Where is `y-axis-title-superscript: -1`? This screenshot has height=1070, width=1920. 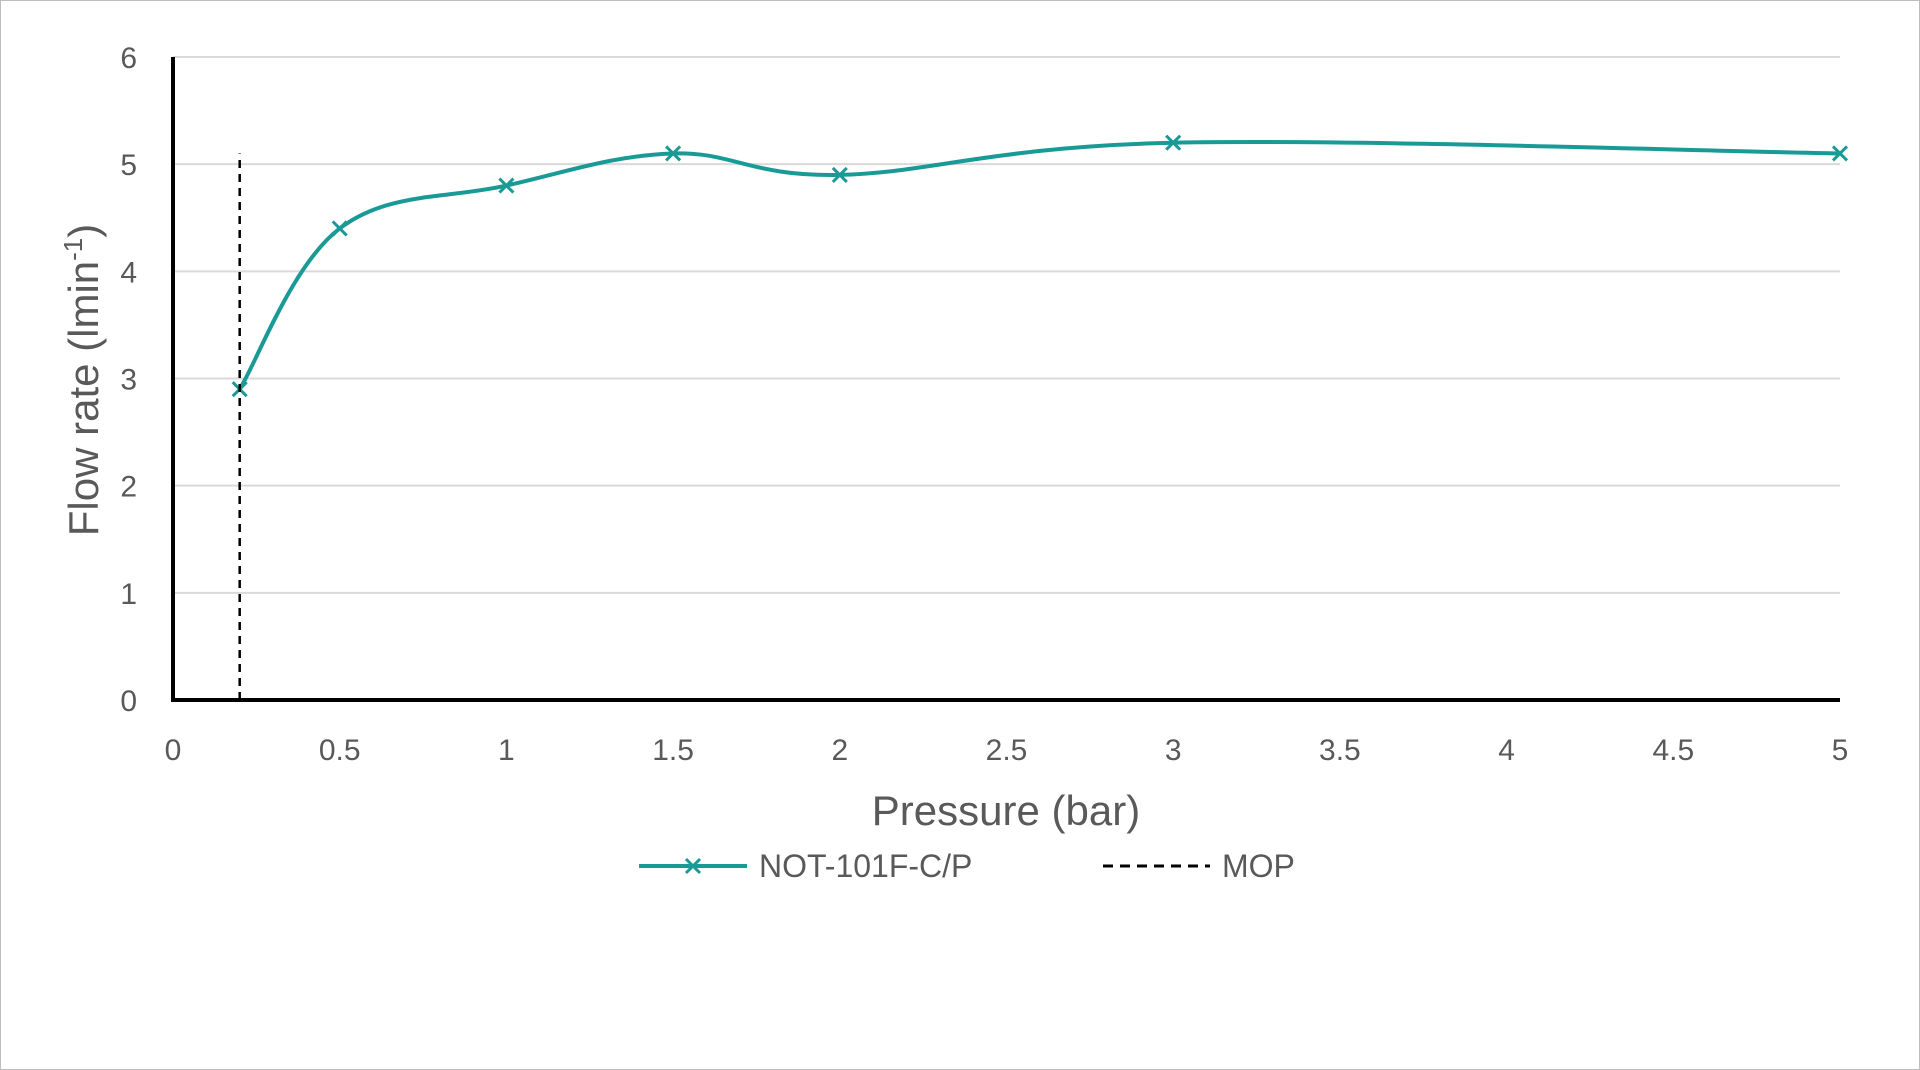 y-axis-title-superscript: -1 is located at coordinates (73, 249).